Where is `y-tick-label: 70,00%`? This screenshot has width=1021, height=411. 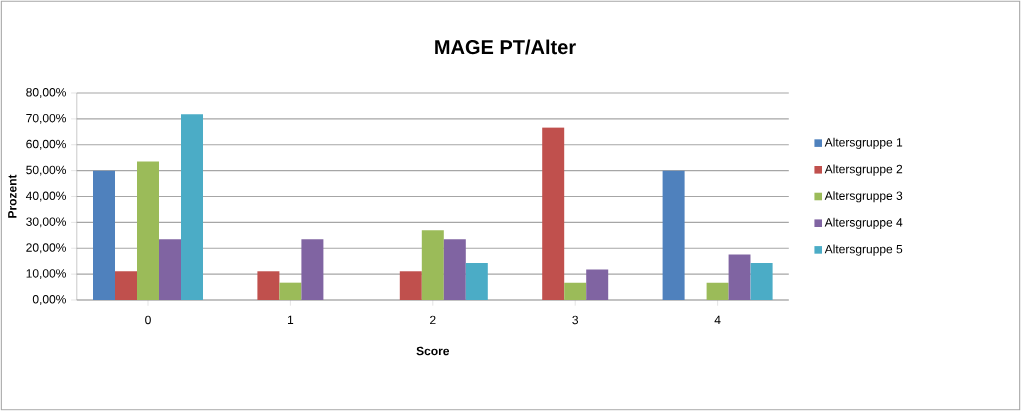 y-tick-label: 70,00% is located at coordinates (46, 118).